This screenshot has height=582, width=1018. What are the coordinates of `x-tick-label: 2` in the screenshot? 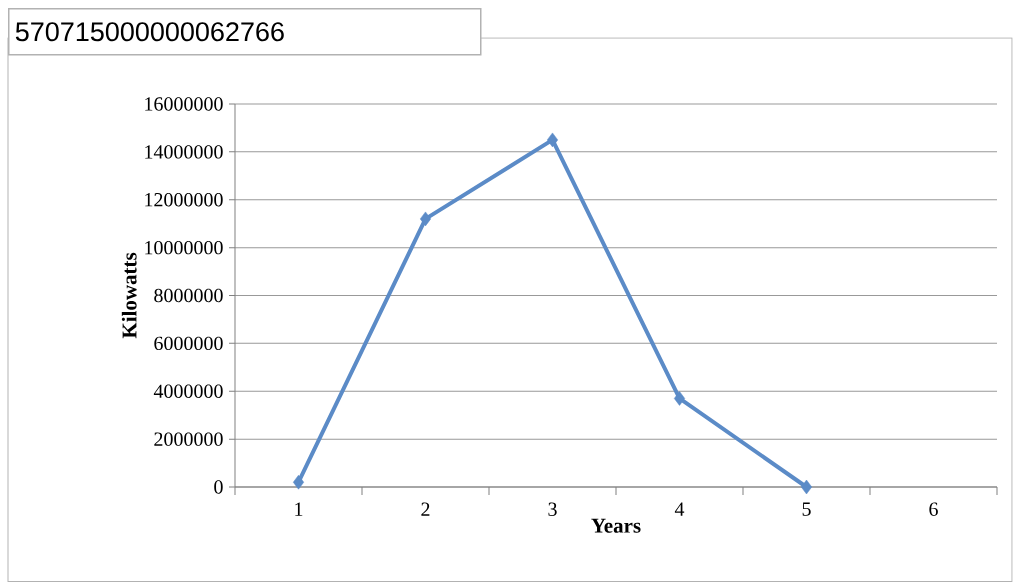 It's located at (425, 509).